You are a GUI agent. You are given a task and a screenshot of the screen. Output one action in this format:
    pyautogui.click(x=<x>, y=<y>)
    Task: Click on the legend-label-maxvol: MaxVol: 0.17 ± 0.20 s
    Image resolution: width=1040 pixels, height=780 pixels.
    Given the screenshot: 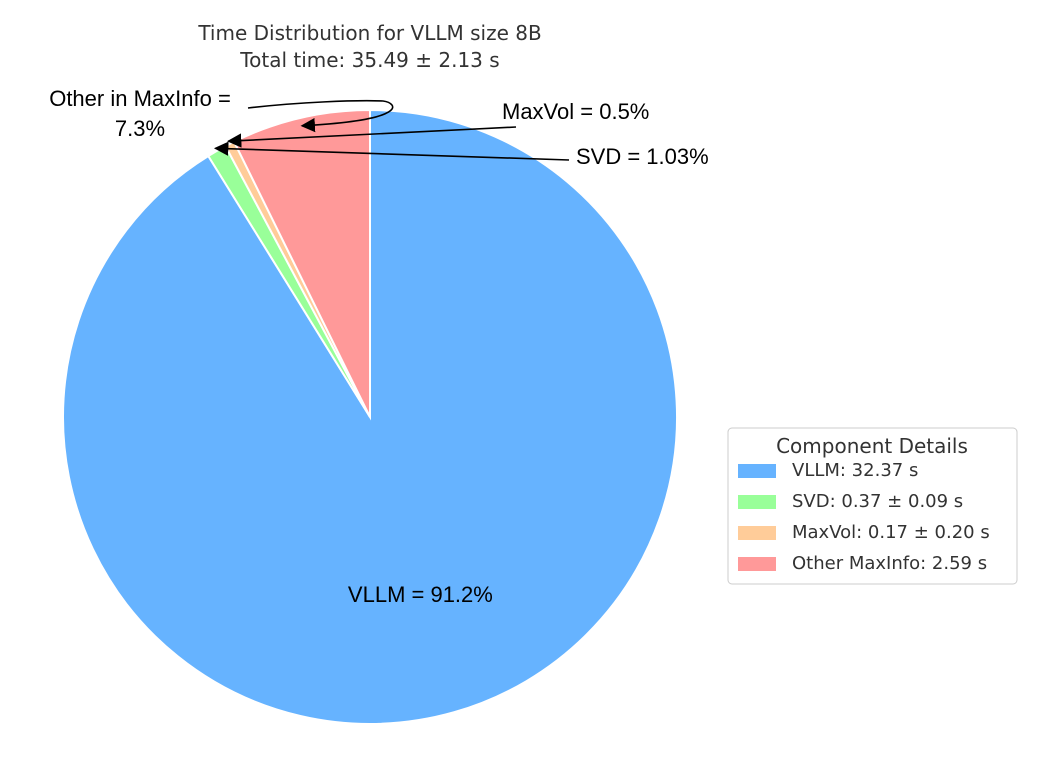 What is the action you would take?
    pyautogui.click(x=891, y=532)
    